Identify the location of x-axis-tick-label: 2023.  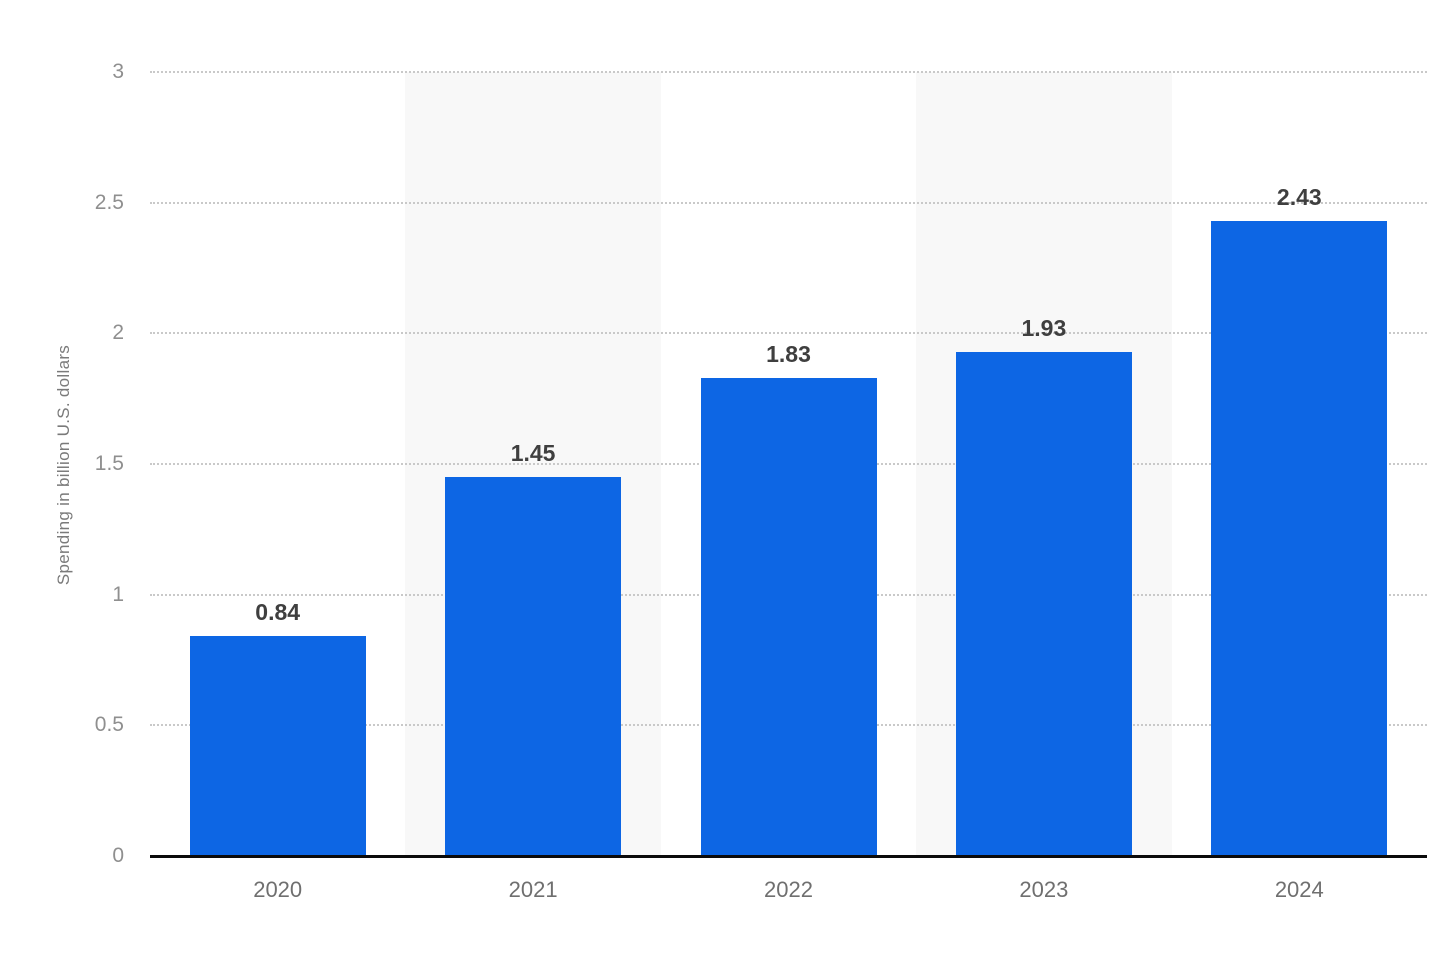
(1044, 889).